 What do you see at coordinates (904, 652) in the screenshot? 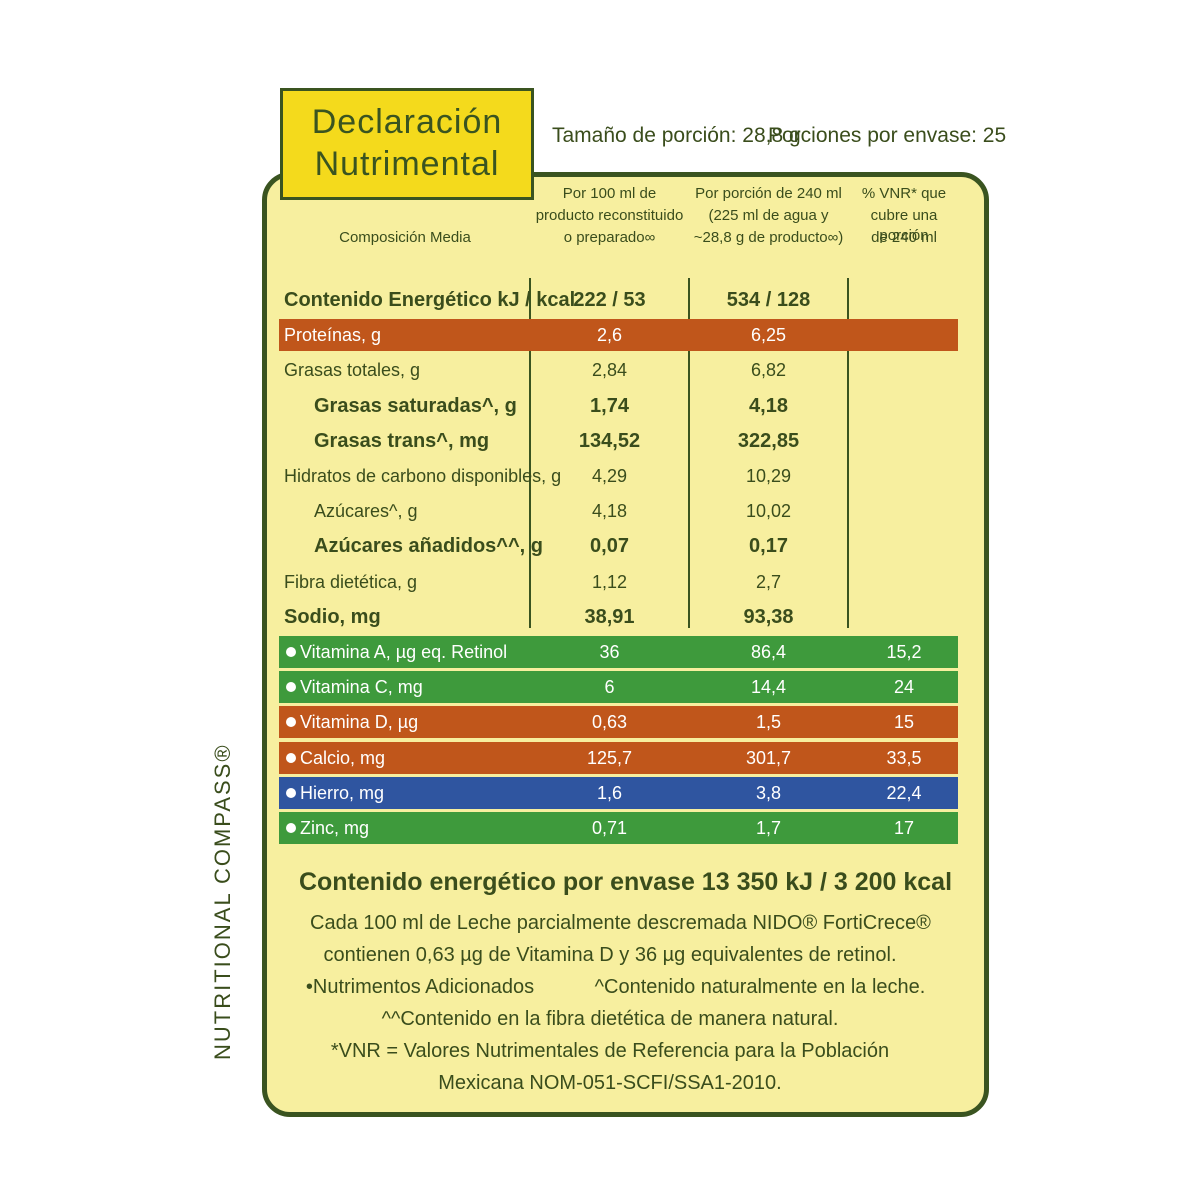
I see `row-value: 15,2` at bounding box center [904, 652].